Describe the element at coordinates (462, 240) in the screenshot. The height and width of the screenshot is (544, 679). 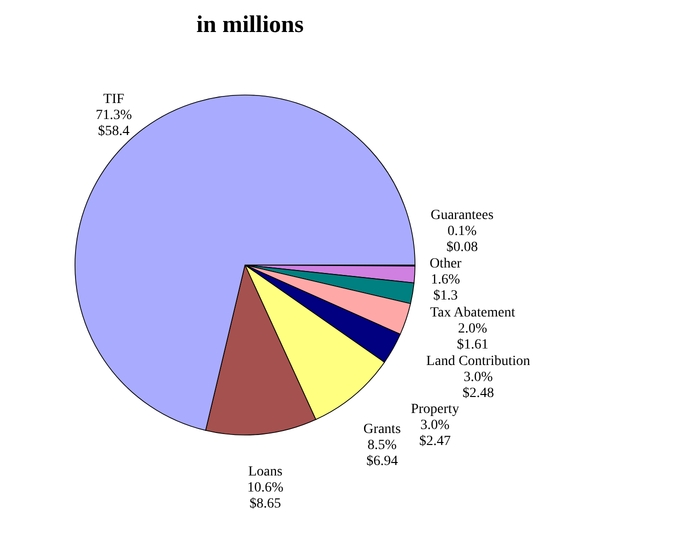
I see `data-label: 0.1% $0.08` at that location.